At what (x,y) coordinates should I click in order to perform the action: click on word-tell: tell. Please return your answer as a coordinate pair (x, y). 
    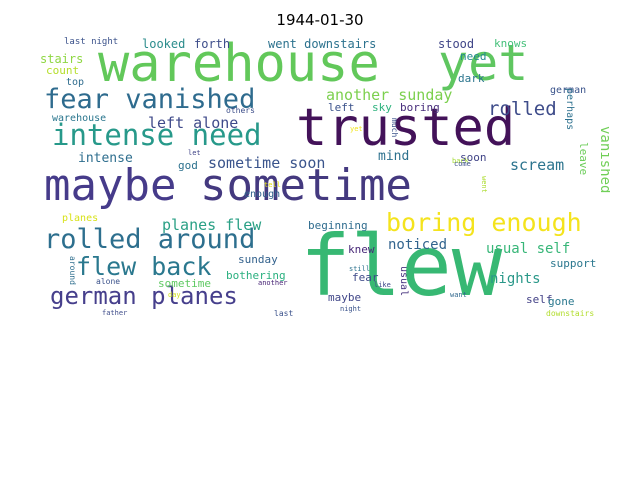
    Looking at the image, I should click on (272, 185).